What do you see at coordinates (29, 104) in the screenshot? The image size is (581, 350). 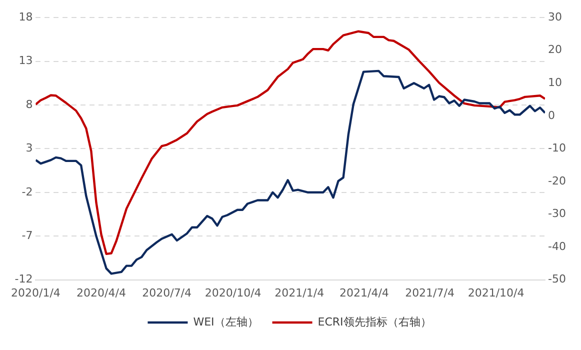 I see `y-tick-label: 8` at bounding box center [29, 104].